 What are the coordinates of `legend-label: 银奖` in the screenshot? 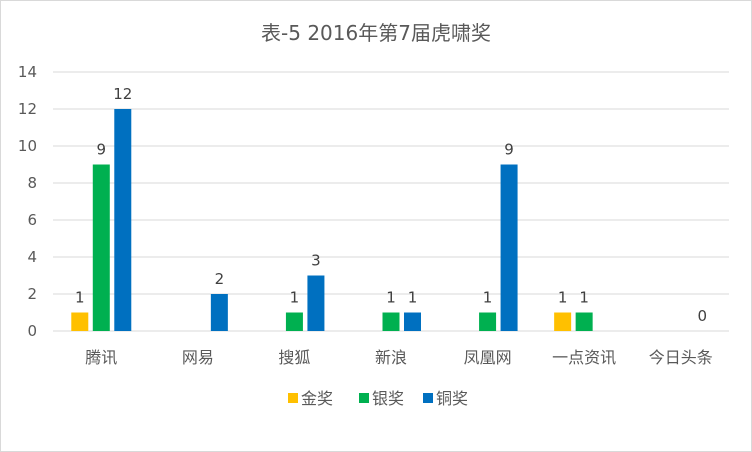 It's located at (388, 398).